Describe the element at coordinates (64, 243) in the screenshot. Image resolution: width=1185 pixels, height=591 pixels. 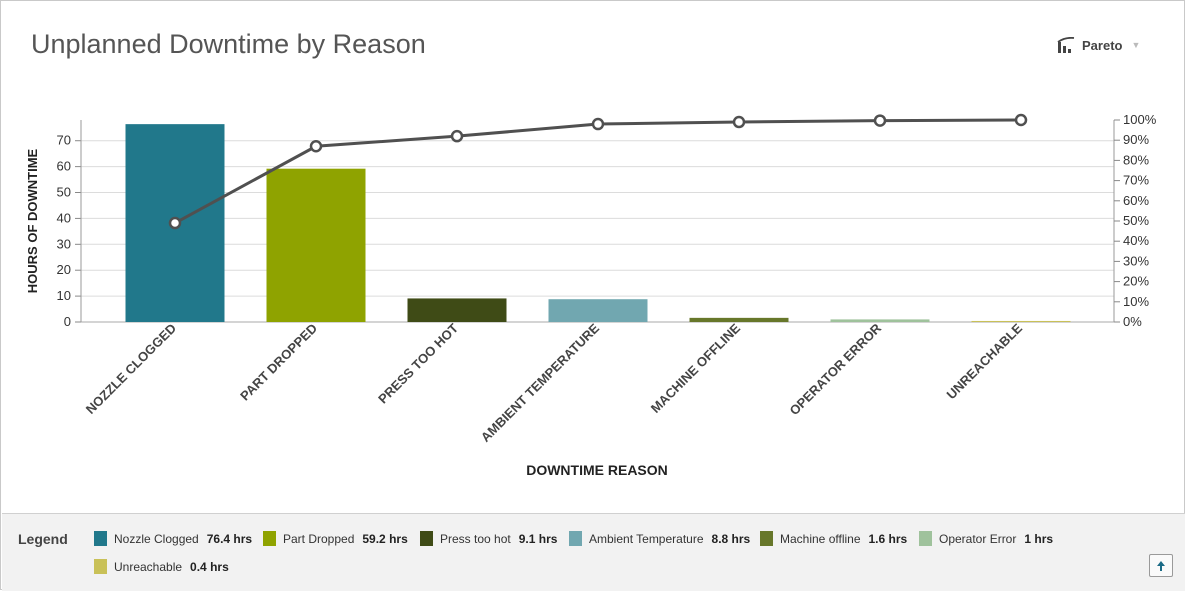
I see `y-tick-label: 30` at that location.